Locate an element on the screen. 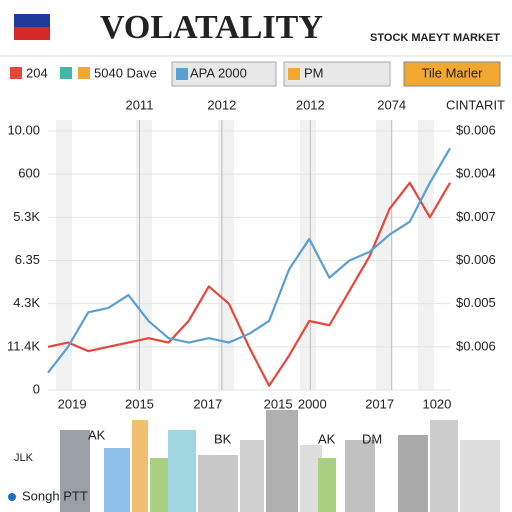 The width and height of the screenshot is (512, 512). legend-label: APA 2000 is located at coordinates (218, 72).